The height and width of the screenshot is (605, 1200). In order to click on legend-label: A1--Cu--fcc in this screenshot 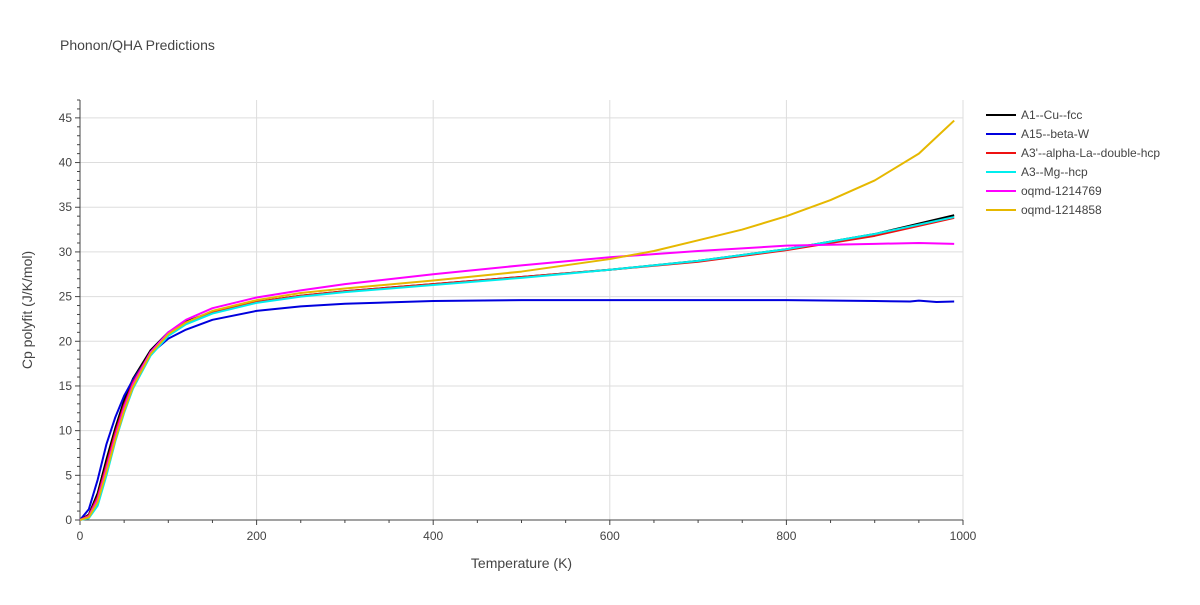, I will do `click(1051, 115)`.